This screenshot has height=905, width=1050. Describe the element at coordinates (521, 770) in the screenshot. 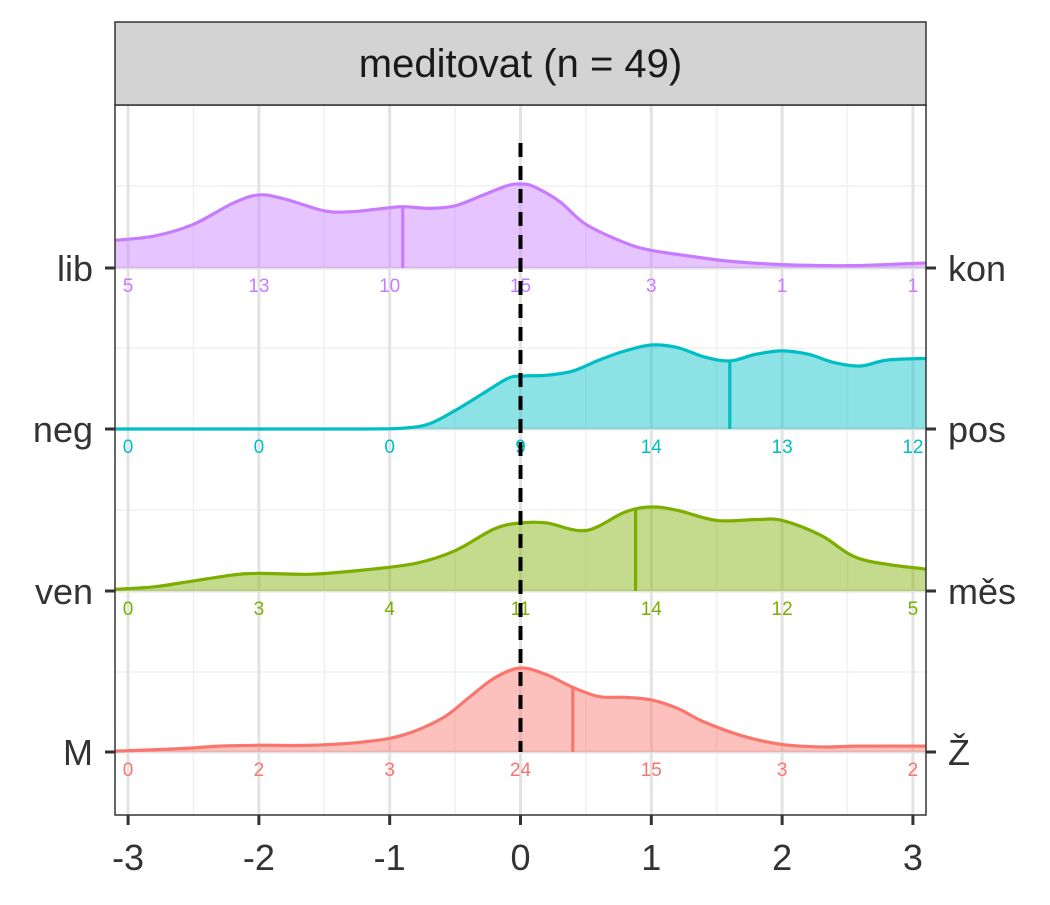

I see `count-label: 24` at that location.